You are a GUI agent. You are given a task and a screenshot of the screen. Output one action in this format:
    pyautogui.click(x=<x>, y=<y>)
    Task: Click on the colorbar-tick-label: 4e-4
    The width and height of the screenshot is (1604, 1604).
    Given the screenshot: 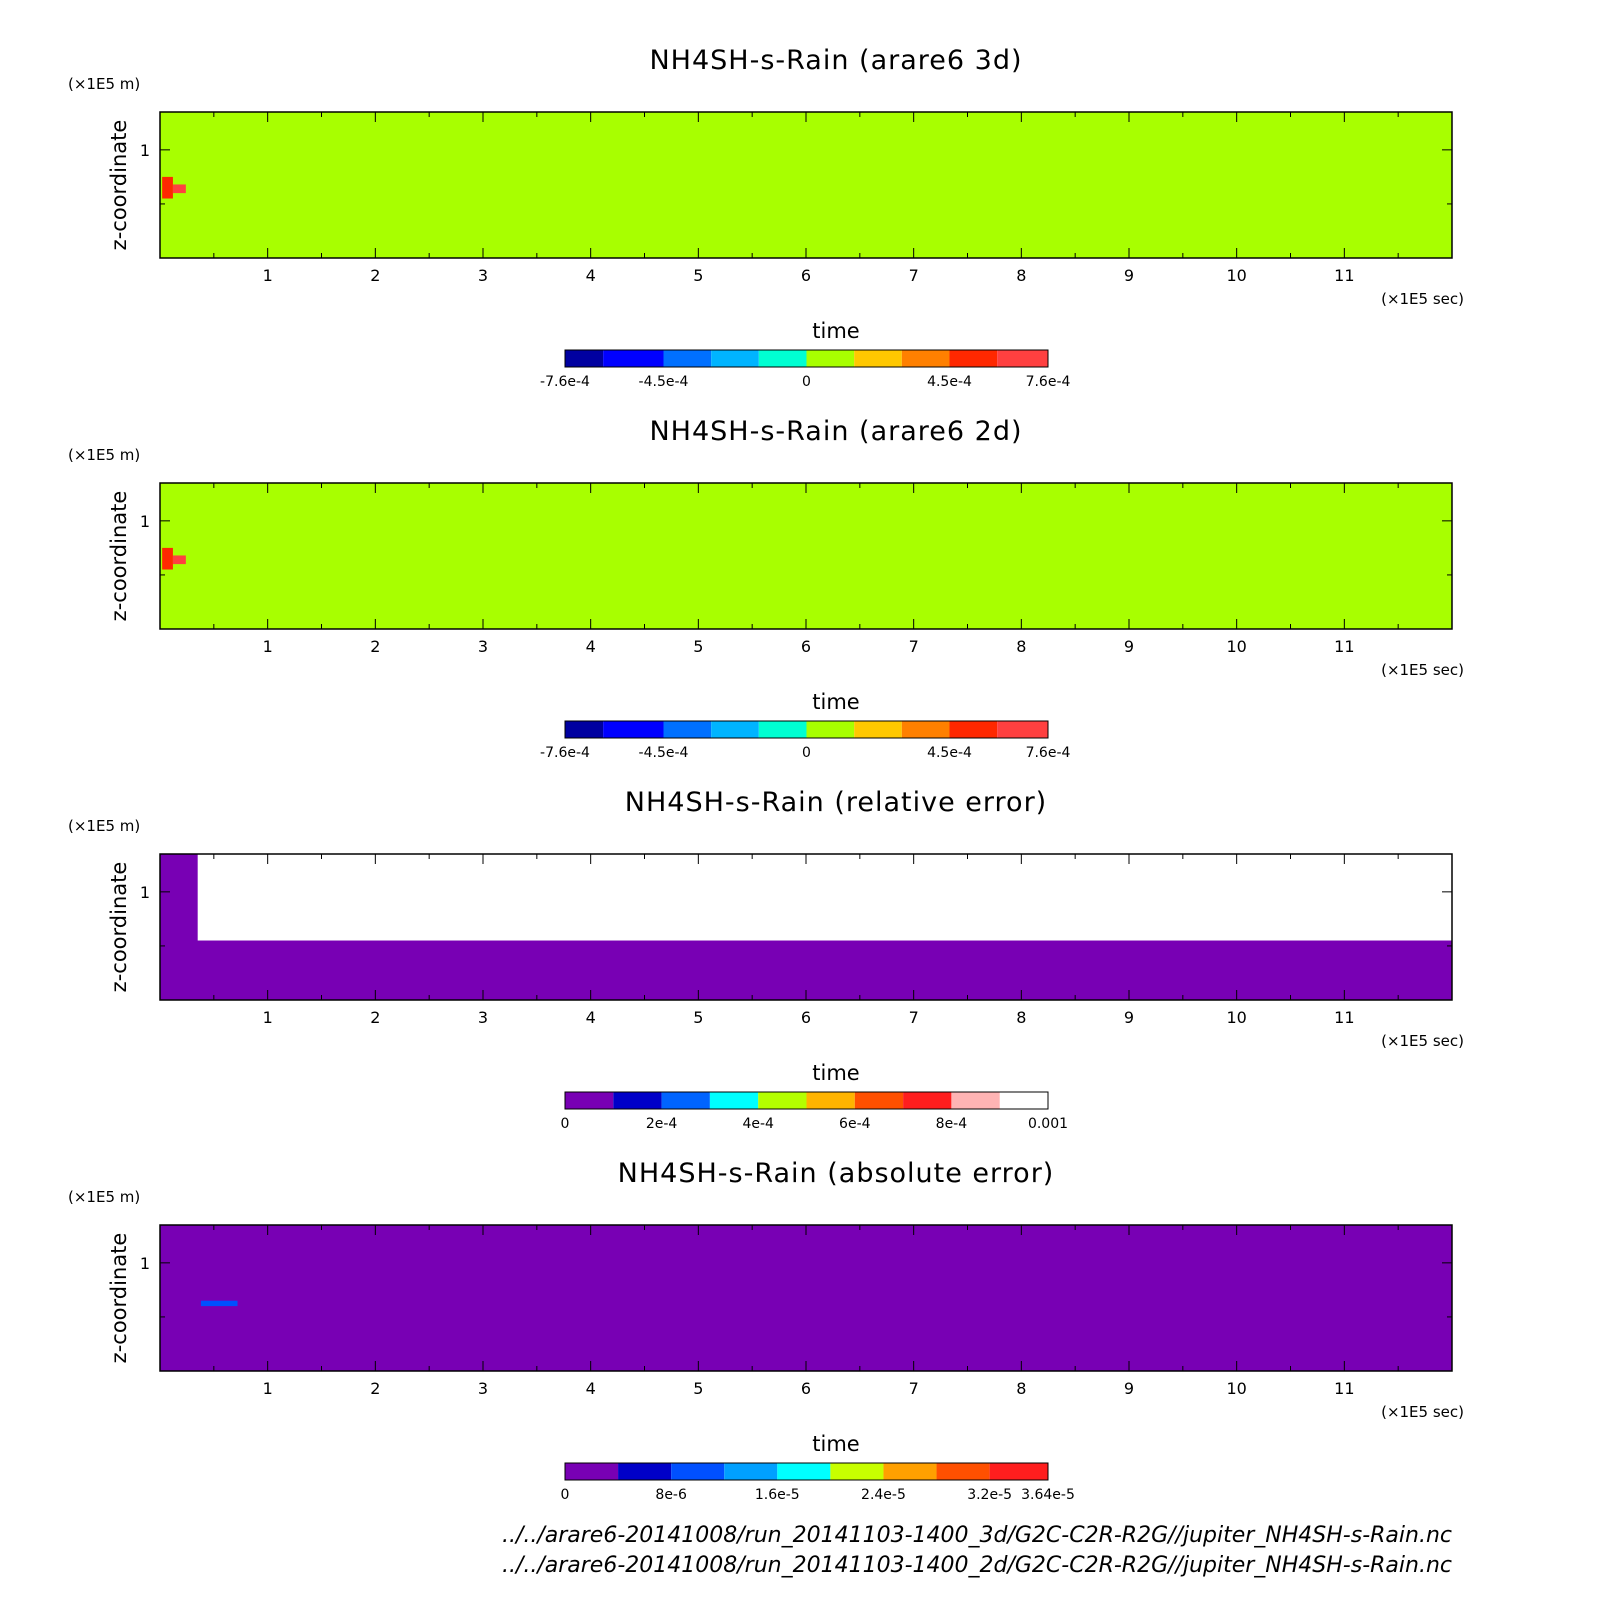 What is the action you would take?
    pyautogui.click(x=758, y=1124)
    